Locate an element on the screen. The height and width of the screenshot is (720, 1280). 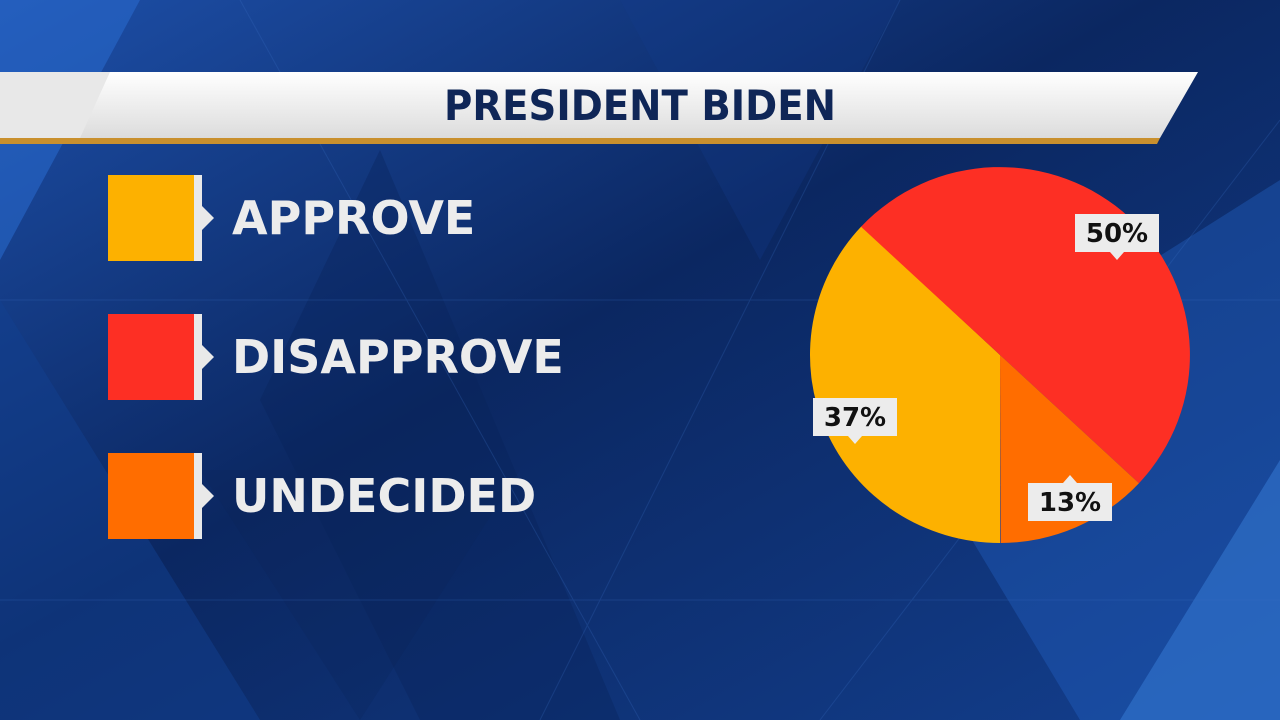
pie-slice-approve is located at coordinates (905, 384).